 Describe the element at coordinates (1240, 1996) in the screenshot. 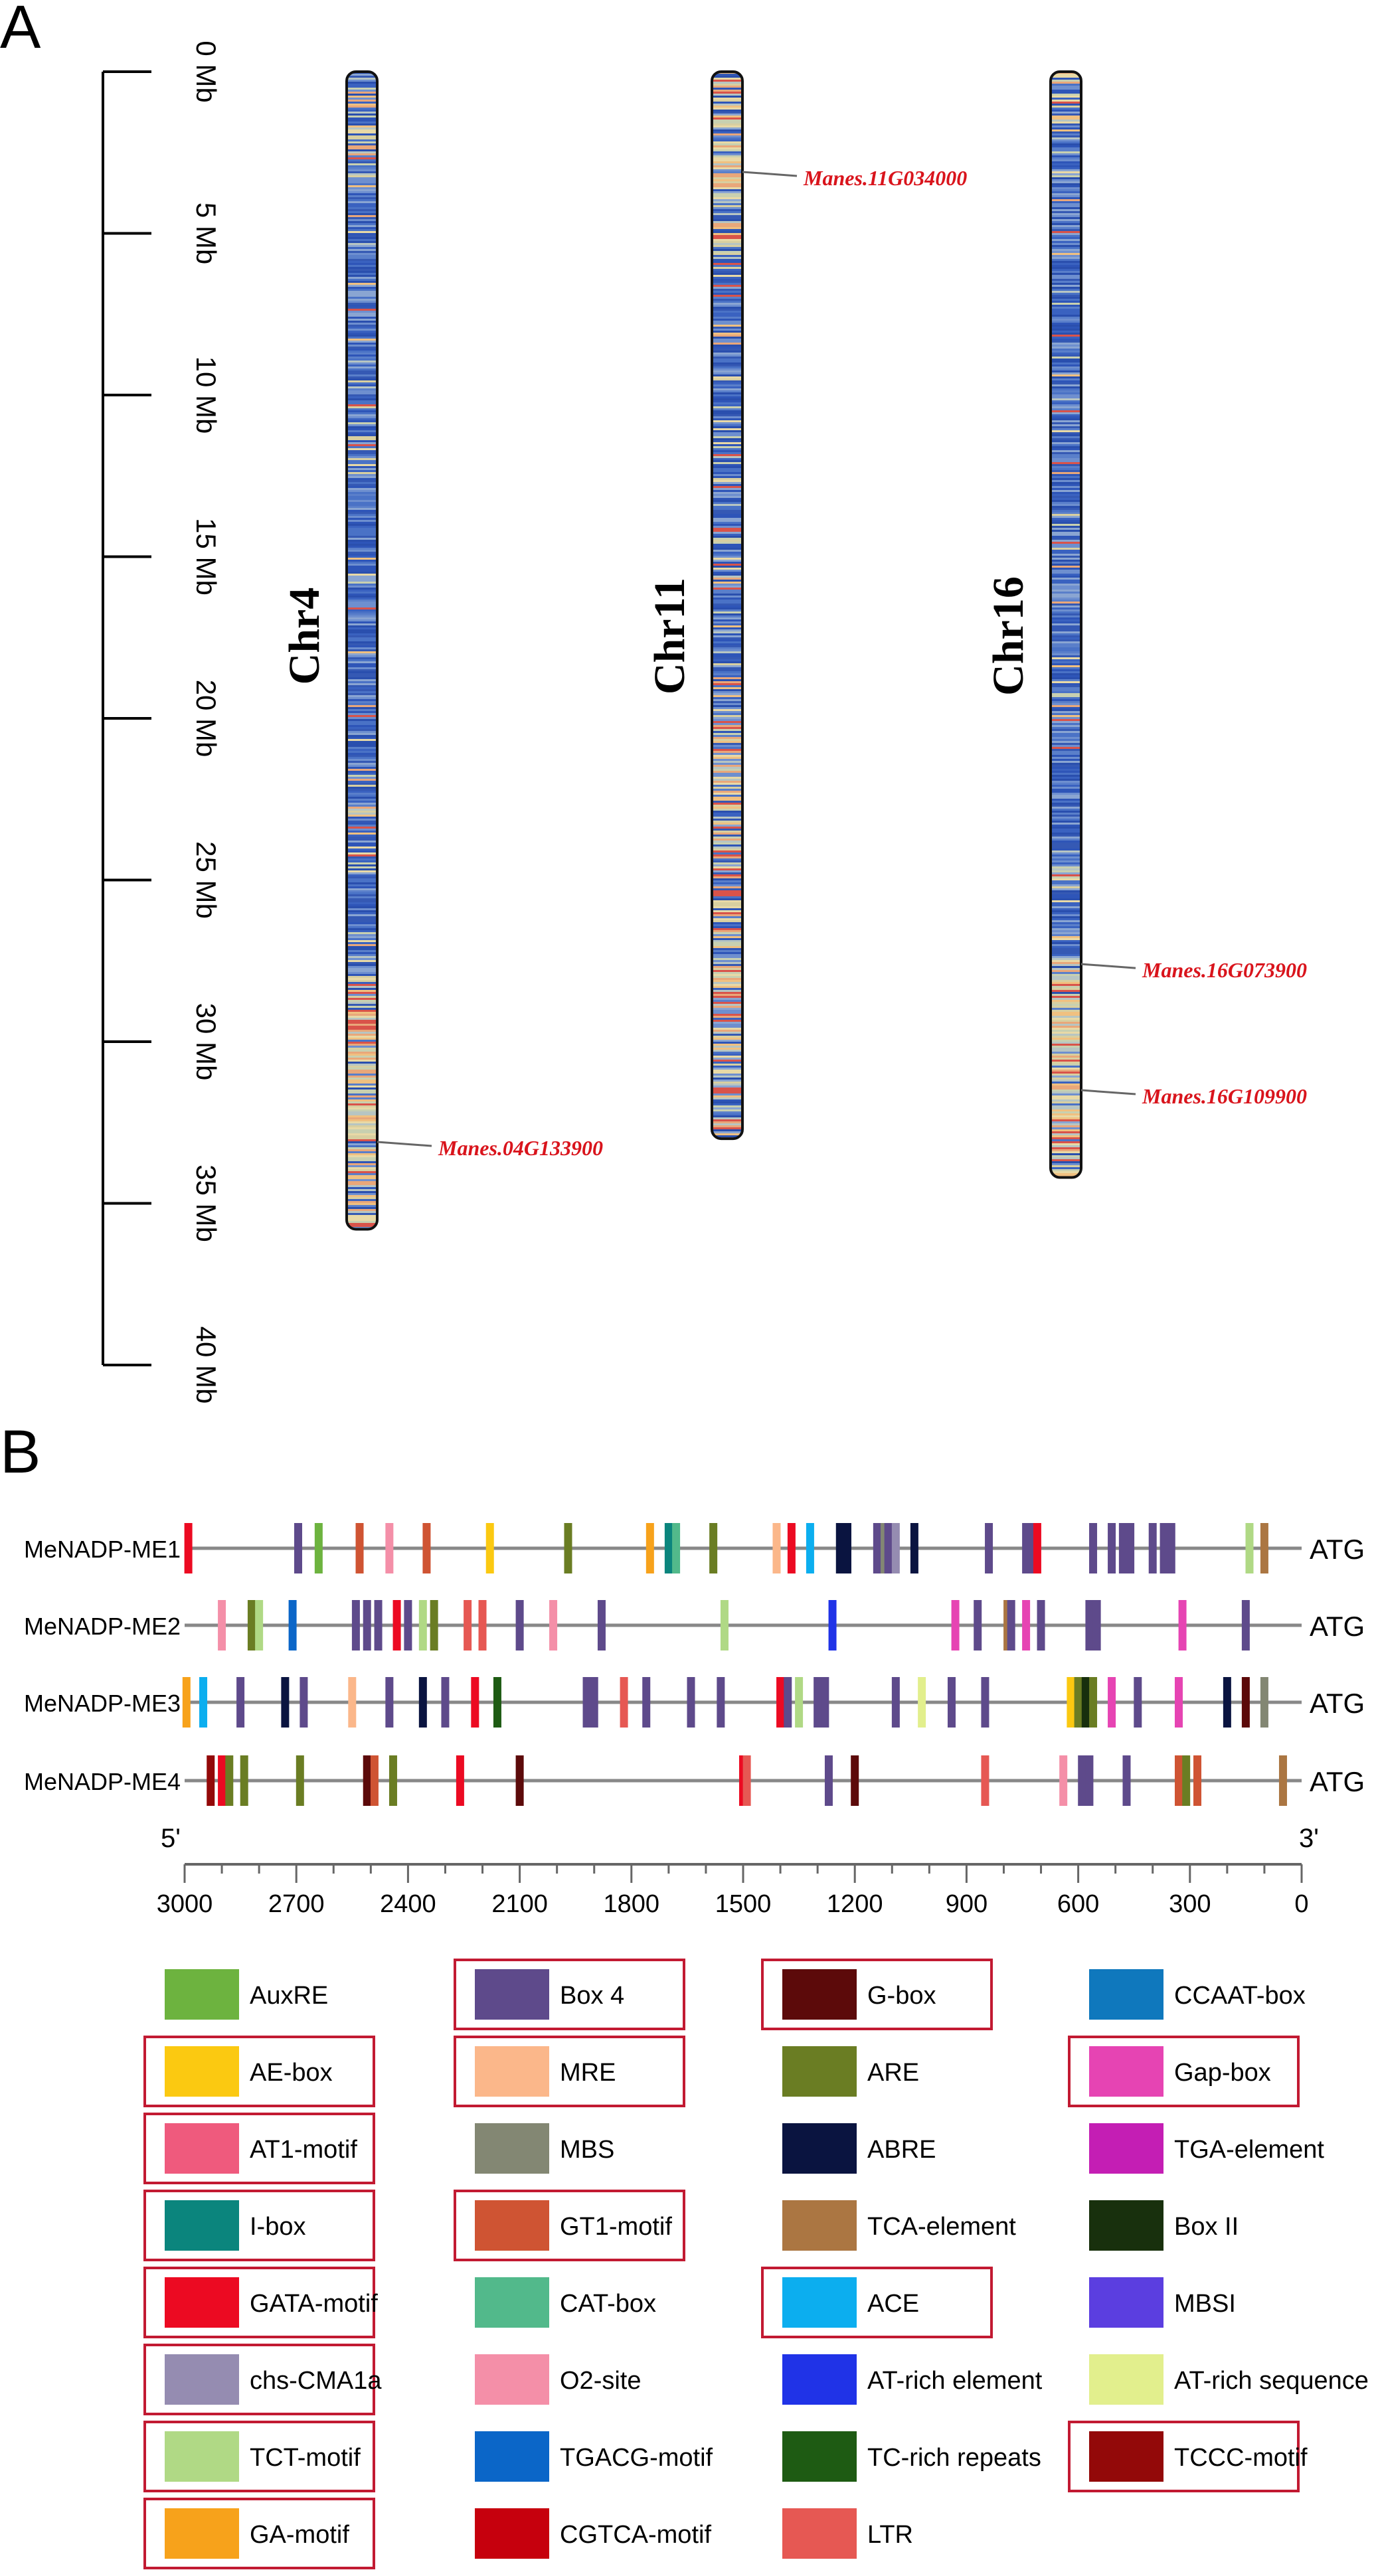

I see `legend-label: CCAAT-box` at that location.